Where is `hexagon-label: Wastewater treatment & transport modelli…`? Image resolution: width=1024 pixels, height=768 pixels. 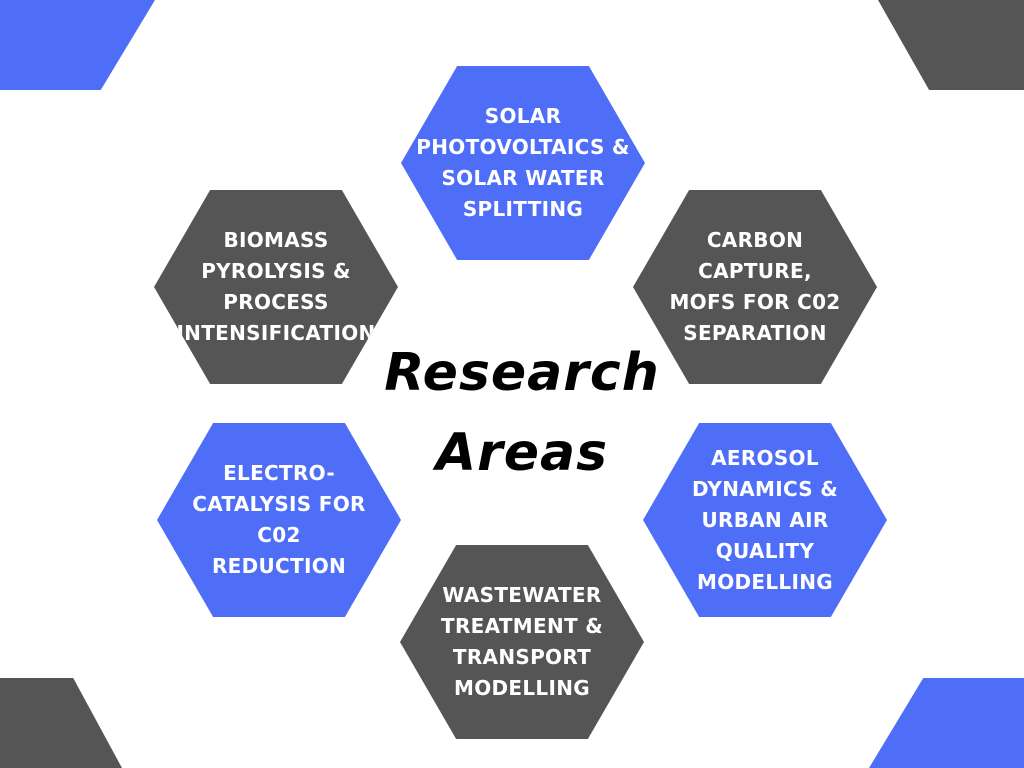
hexagon-label: Wastewater treatment & transport modelli… is located at coordinates (522, 642).